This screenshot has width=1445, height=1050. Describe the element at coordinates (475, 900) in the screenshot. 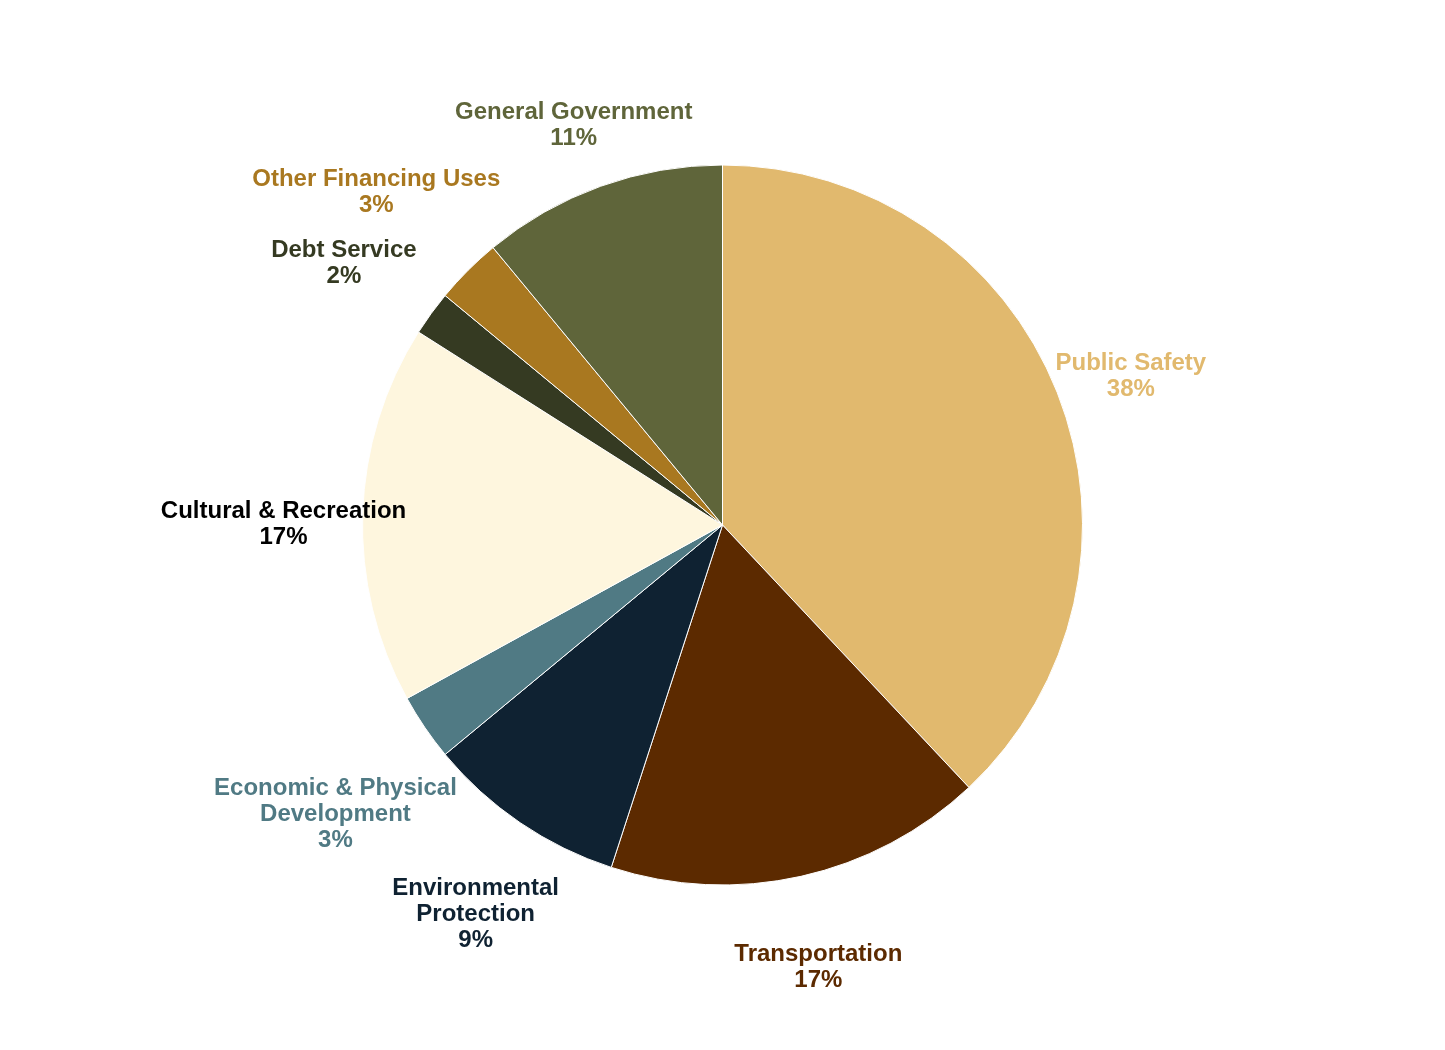

I see `slice-label: Environmental Protection` at that location.